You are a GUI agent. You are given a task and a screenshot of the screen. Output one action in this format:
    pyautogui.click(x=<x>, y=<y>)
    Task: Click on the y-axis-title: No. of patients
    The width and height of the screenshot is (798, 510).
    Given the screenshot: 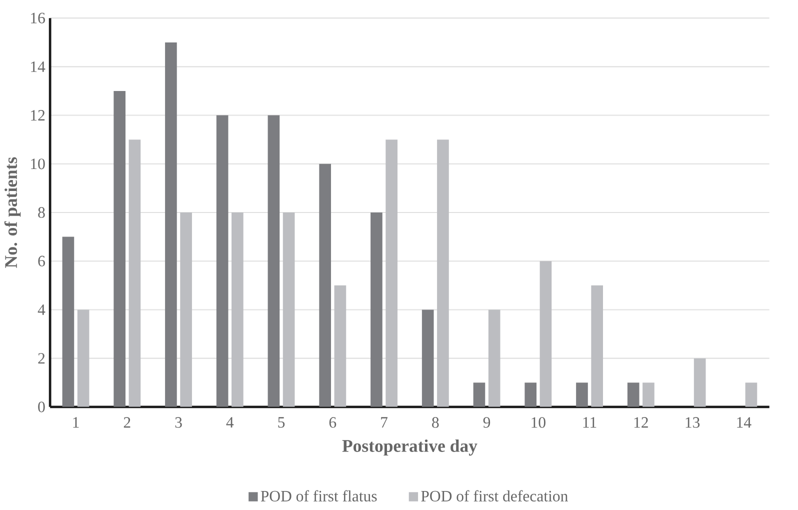 What is the action you would take?
    pyautogui.click(x=12, y=212)
    